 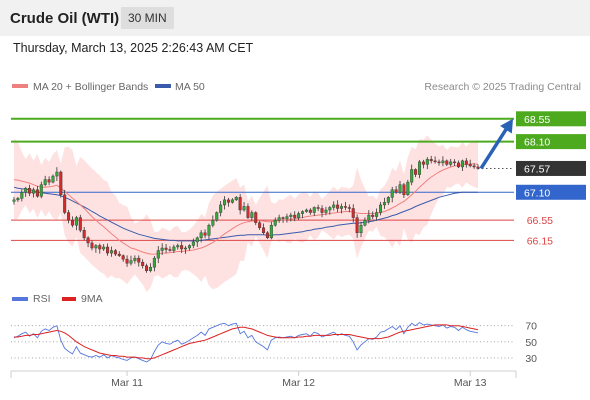 I want to click on target-arrow-shaft, so click(x=495, y=146).